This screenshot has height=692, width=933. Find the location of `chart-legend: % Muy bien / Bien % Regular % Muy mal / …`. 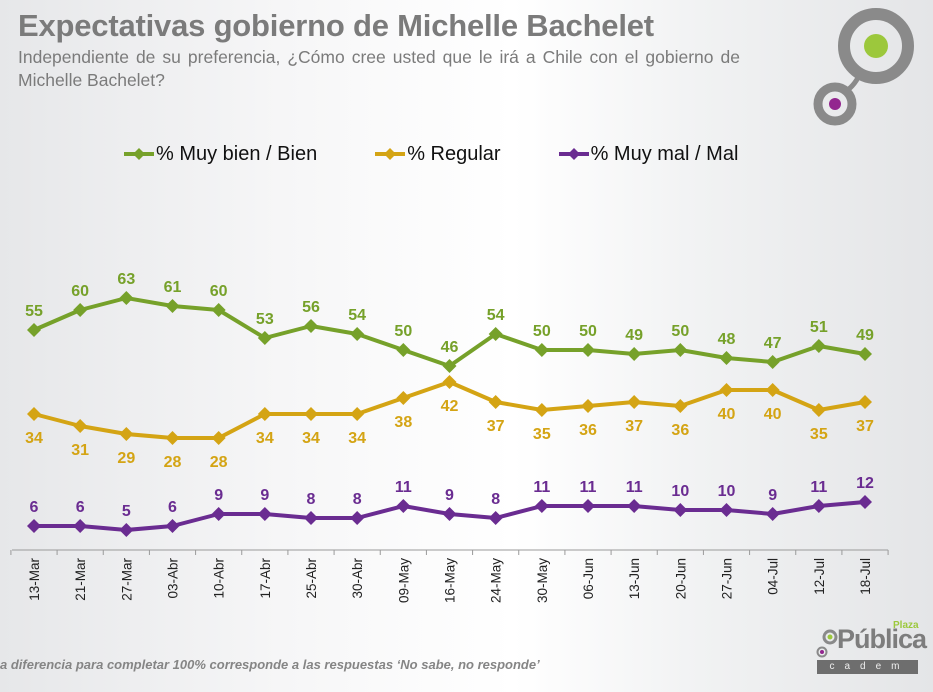

chart-legend: % Muy bien / Bien % Regular % Muy mal / … is located at coordinates (460, 154).